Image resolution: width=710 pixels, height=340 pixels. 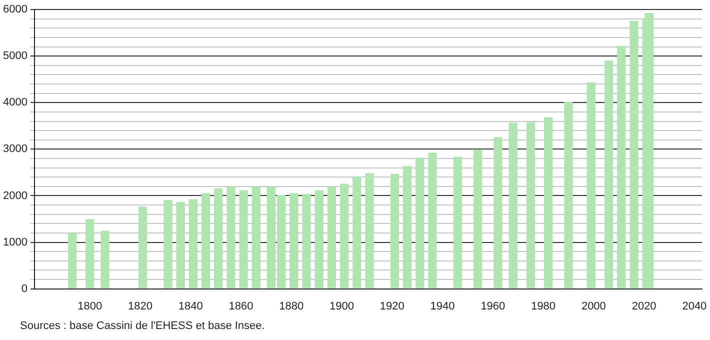 I want to click on y-tick-label: 3000, so click(x=15, y=149).